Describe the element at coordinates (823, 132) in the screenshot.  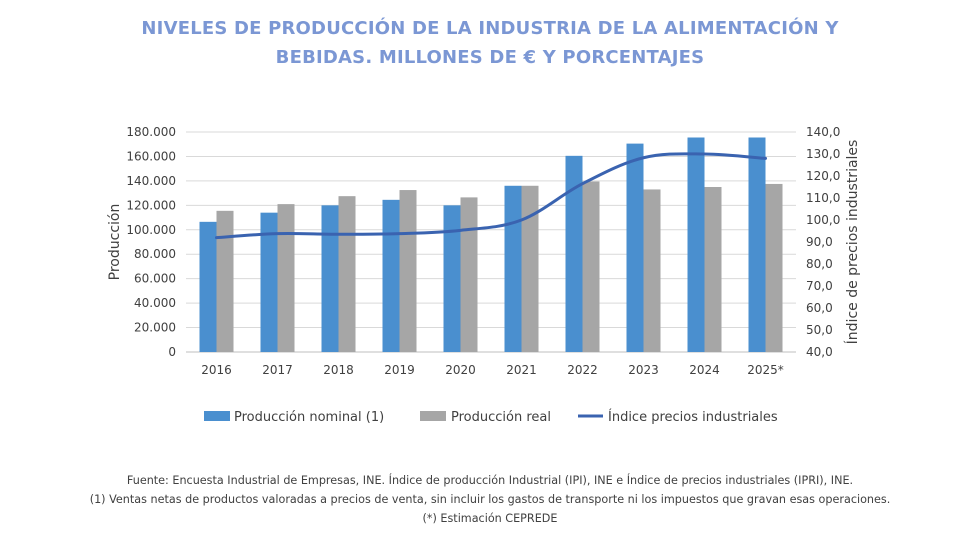
I see `y2-tick-label: 140,0` at that location.